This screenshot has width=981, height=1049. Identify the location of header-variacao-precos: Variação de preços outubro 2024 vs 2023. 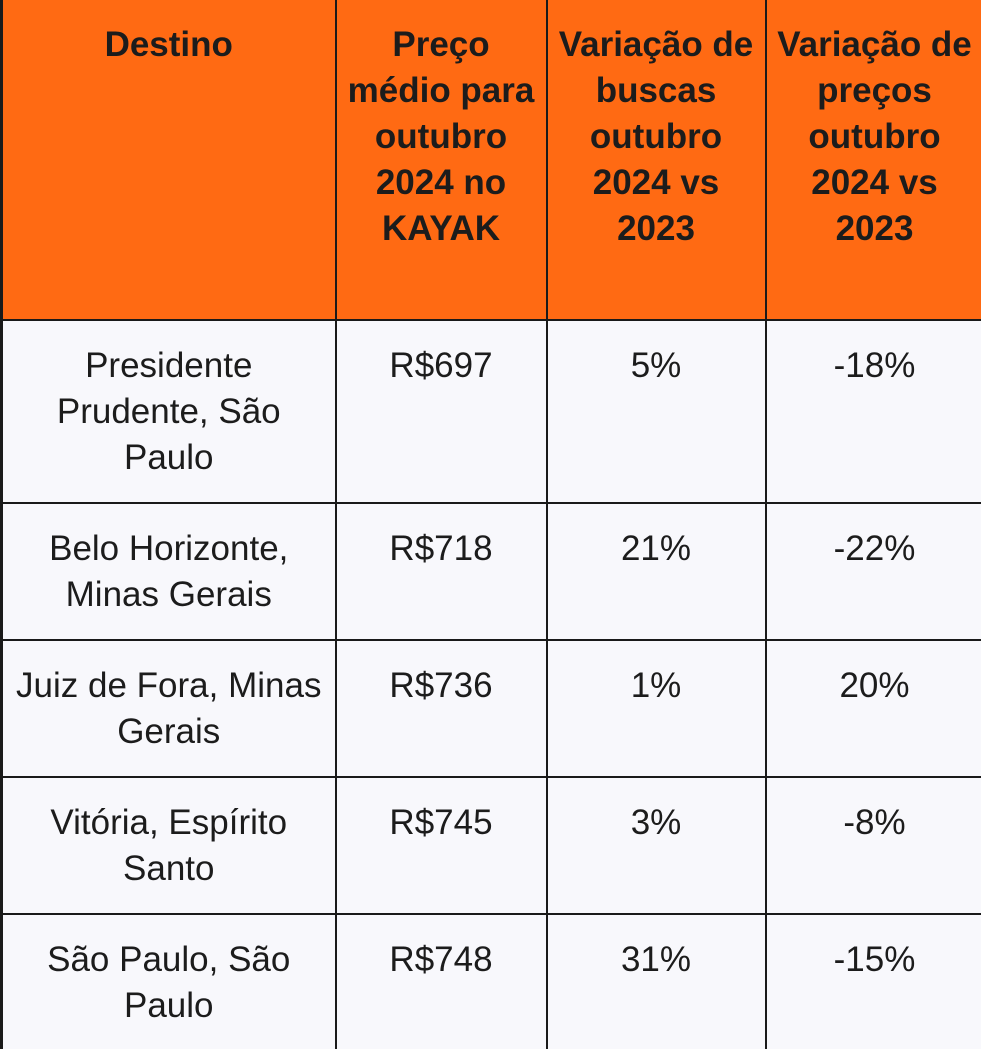
(872, 160).